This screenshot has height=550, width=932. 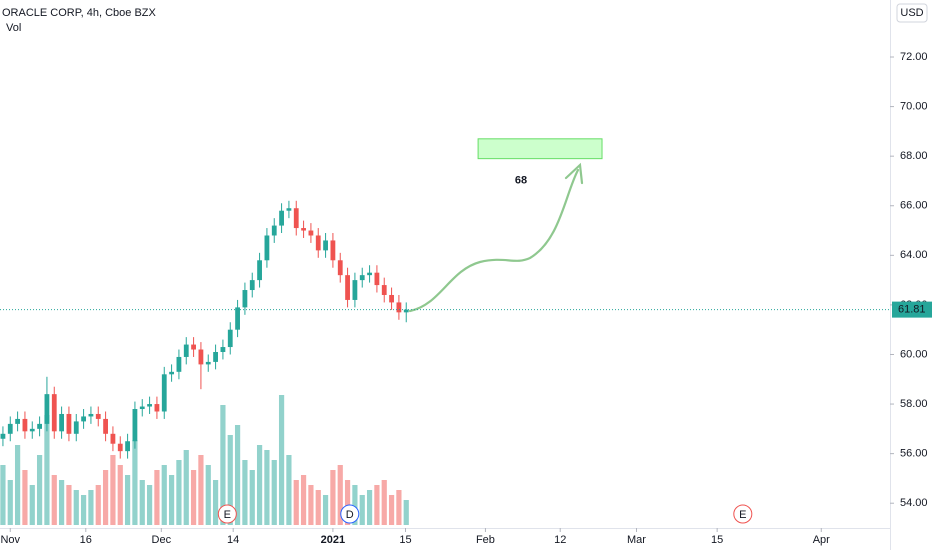 What do you see at coordinates (914, 106) in the screenshot?
I see `y-tick-label: 70.00` at bounding box center [914, 106].